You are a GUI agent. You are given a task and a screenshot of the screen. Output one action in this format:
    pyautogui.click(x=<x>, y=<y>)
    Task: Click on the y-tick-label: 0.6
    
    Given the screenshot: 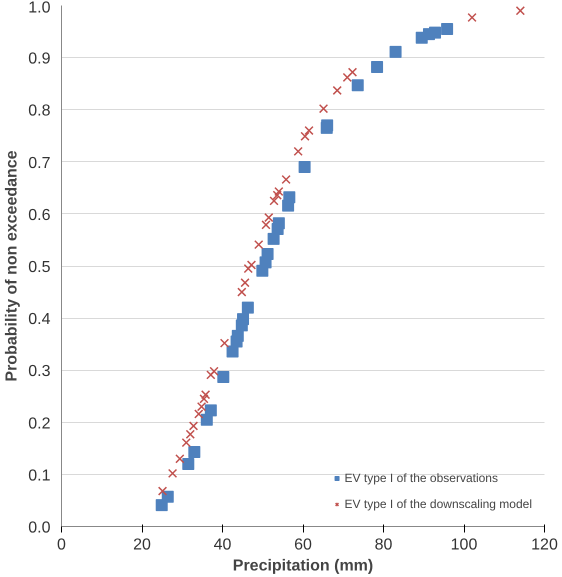 What is the action you would take?
    pyautogui.click(x=39, y=215)
    